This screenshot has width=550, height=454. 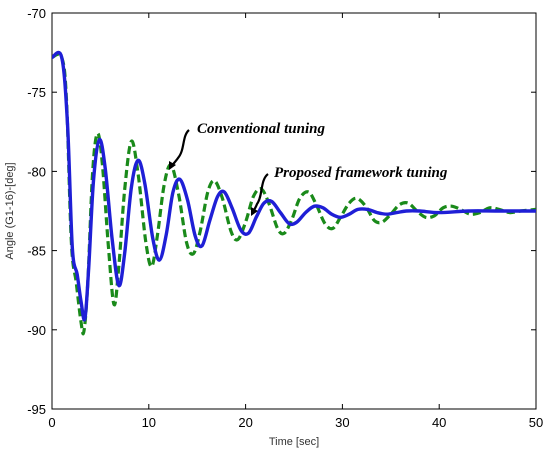 I want to click on x-tick-label: 20, so click(x=245, y=422).